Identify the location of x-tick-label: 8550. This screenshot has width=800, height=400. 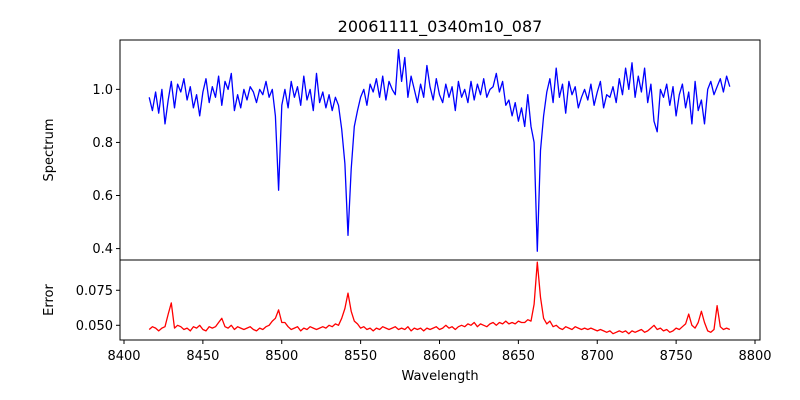
(360, 356).